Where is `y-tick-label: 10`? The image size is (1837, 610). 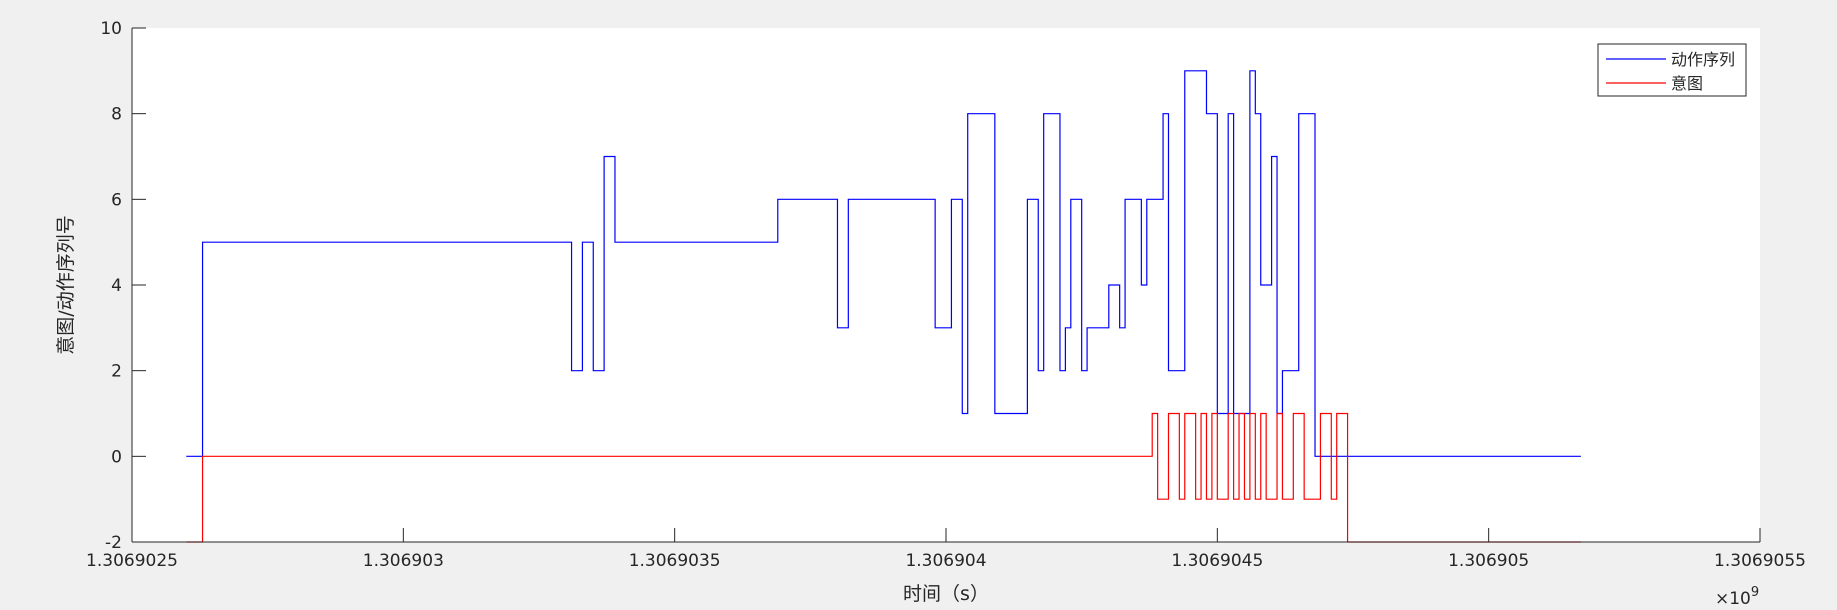 y-tick-label: 10 is located at coordinates (111, 29).